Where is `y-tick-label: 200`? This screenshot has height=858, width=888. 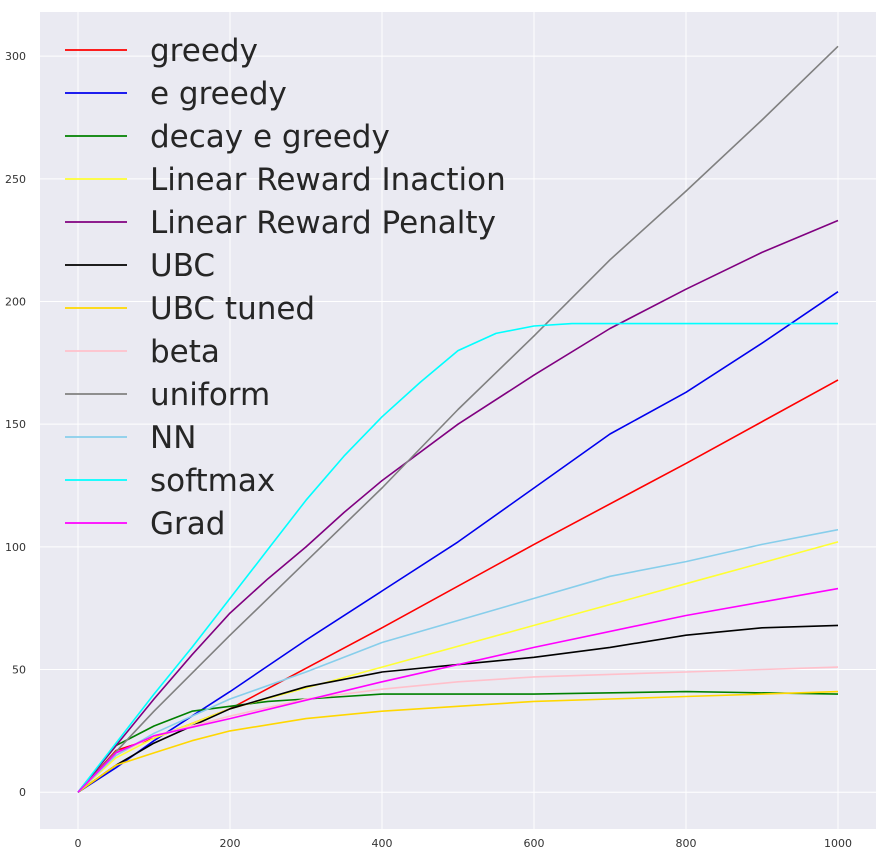 y-tick-label: 200 is located at coordinates (15, 302).